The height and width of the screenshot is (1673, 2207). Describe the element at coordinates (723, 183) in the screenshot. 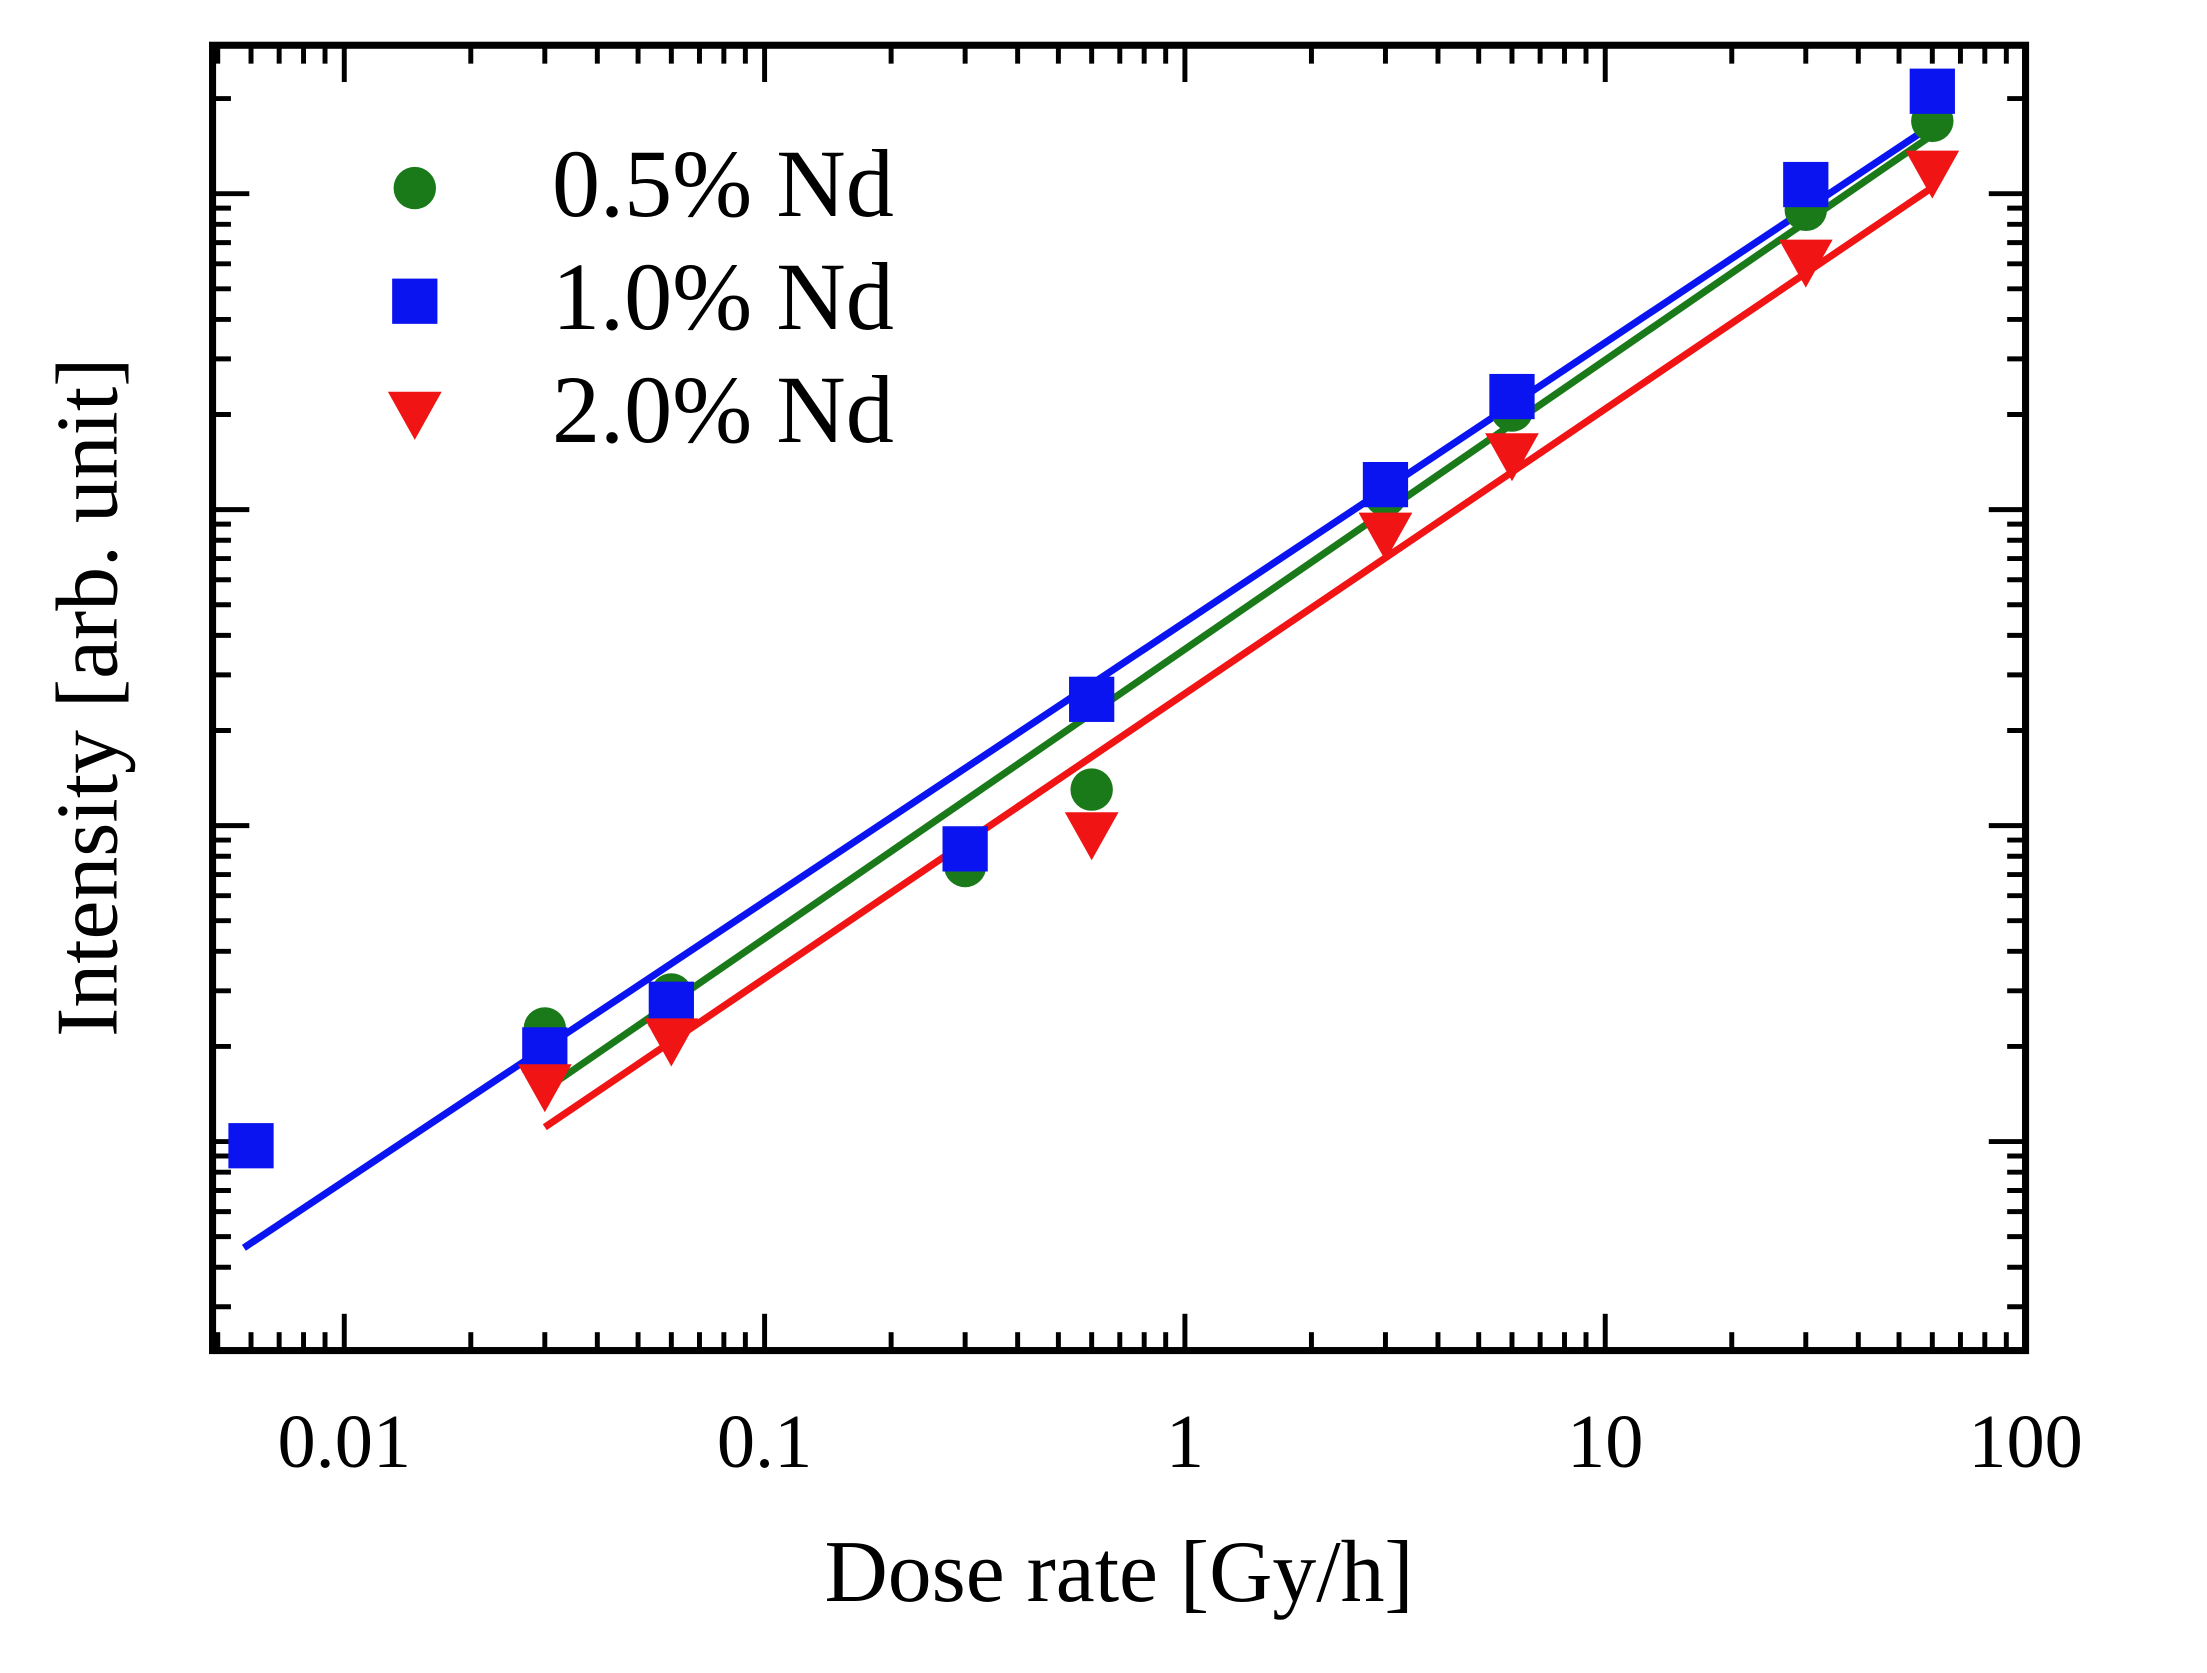

I see `legend-label: 0.5% Nd` at that location.